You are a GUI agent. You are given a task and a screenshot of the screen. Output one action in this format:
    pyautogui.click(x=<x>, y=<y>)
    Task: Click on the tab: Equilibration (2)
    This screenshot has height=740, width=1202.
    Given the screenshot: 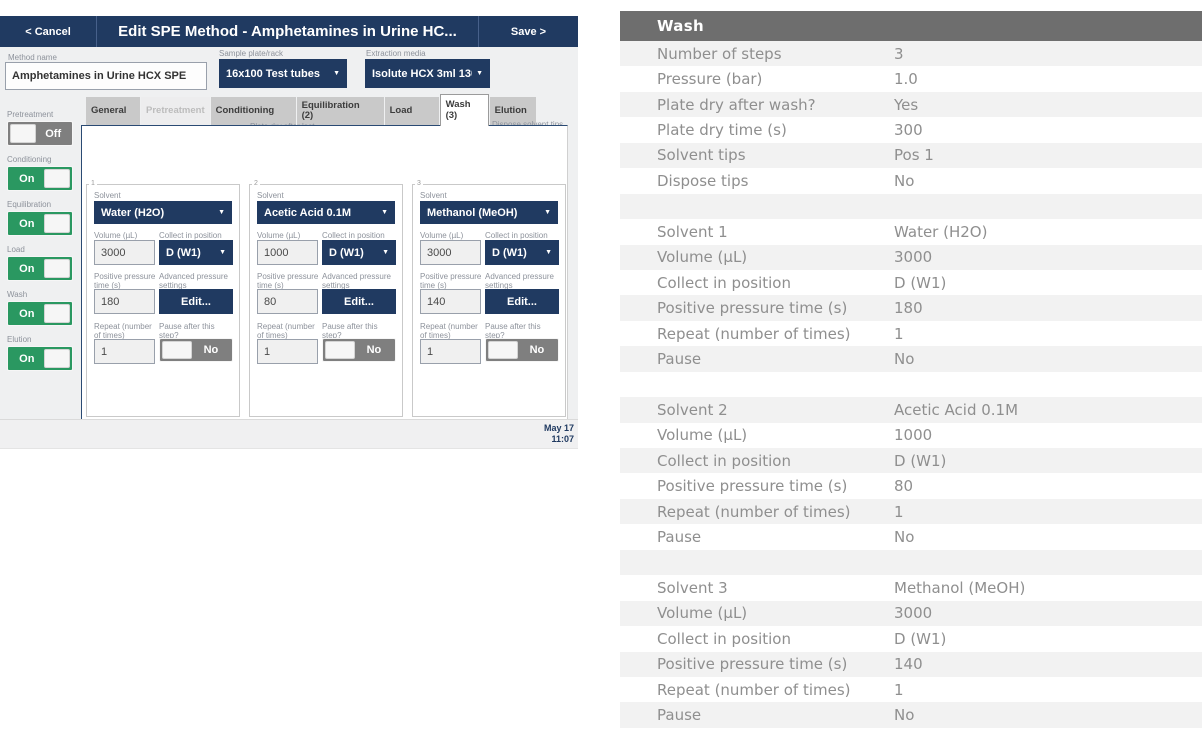 What is the action you would take?
    pyautogui.click(x=340, y=111)
    